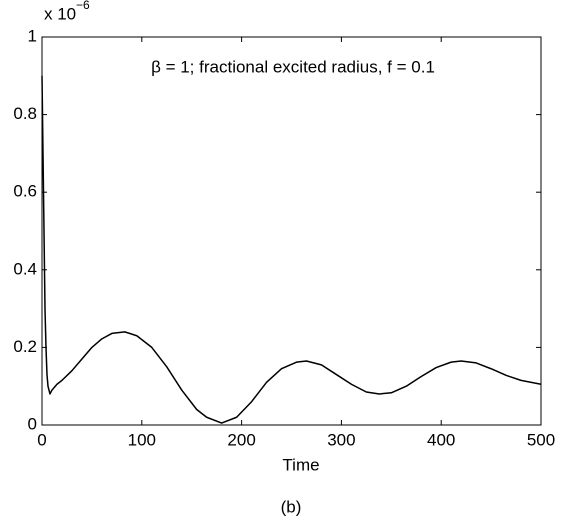 This screenshot has width=561, height=522. I want to click on x-tick-label: 100, so click(142, 439).